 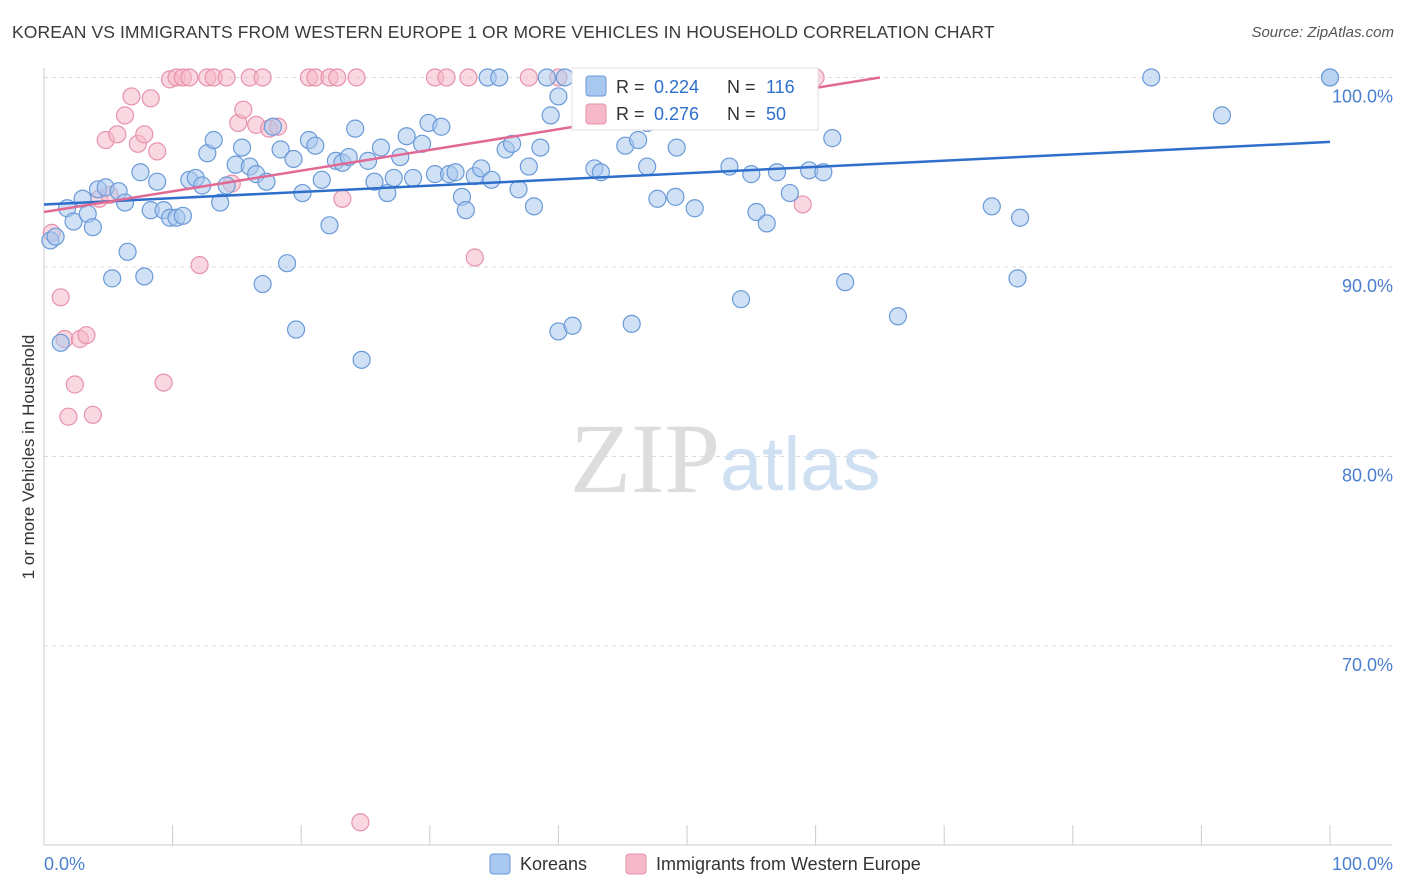 What do you see at coordinates (695, 99) in the screenshot?
I see `stats-legend-box` at bounding box center [695, 99].